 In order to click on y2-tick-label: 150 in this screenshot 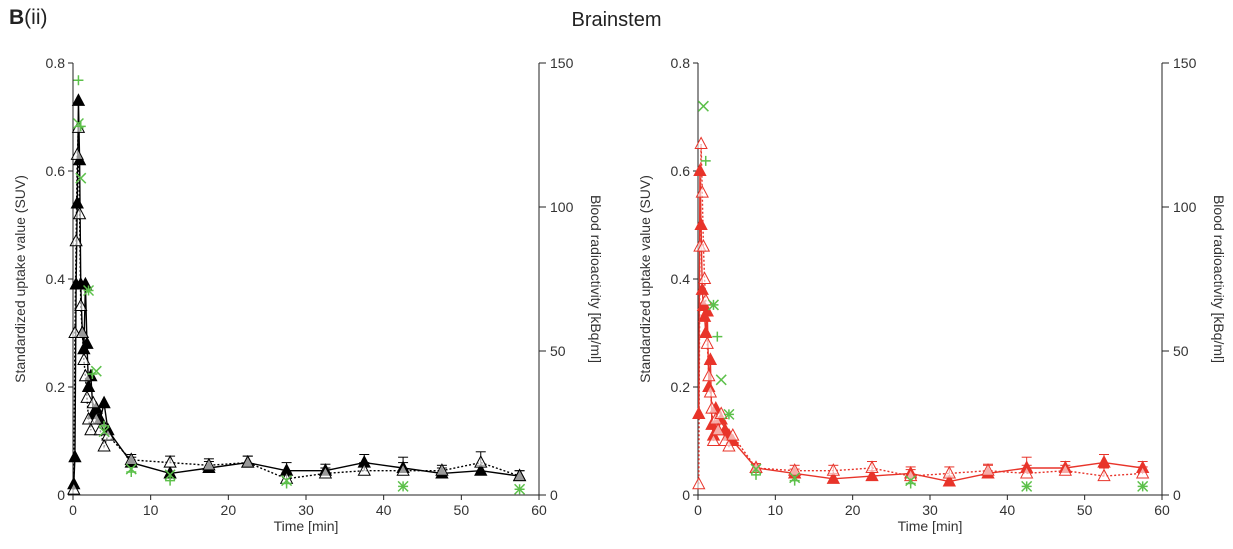, I will do `click(1185, 63)`.